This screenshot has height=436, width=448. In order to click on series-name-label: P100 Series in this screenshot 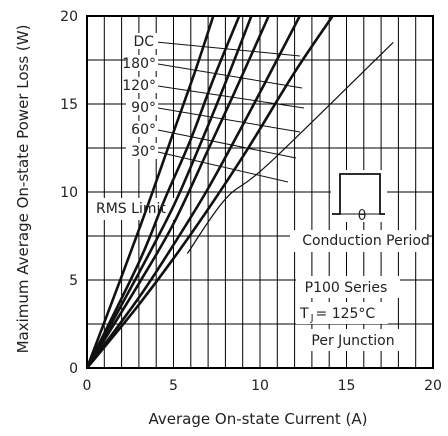, I will do `click(346, 288)`.